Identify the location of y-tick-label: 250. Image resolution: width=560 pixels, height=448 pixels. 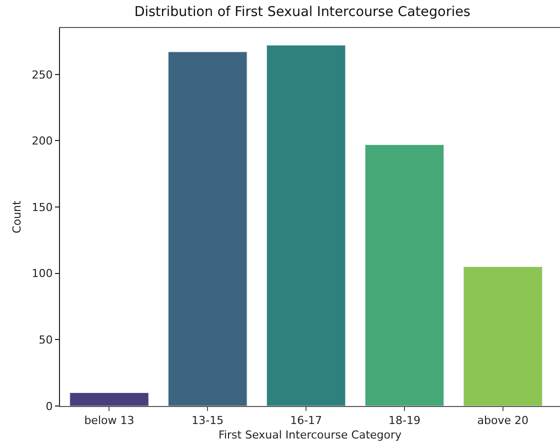
(42, 75).